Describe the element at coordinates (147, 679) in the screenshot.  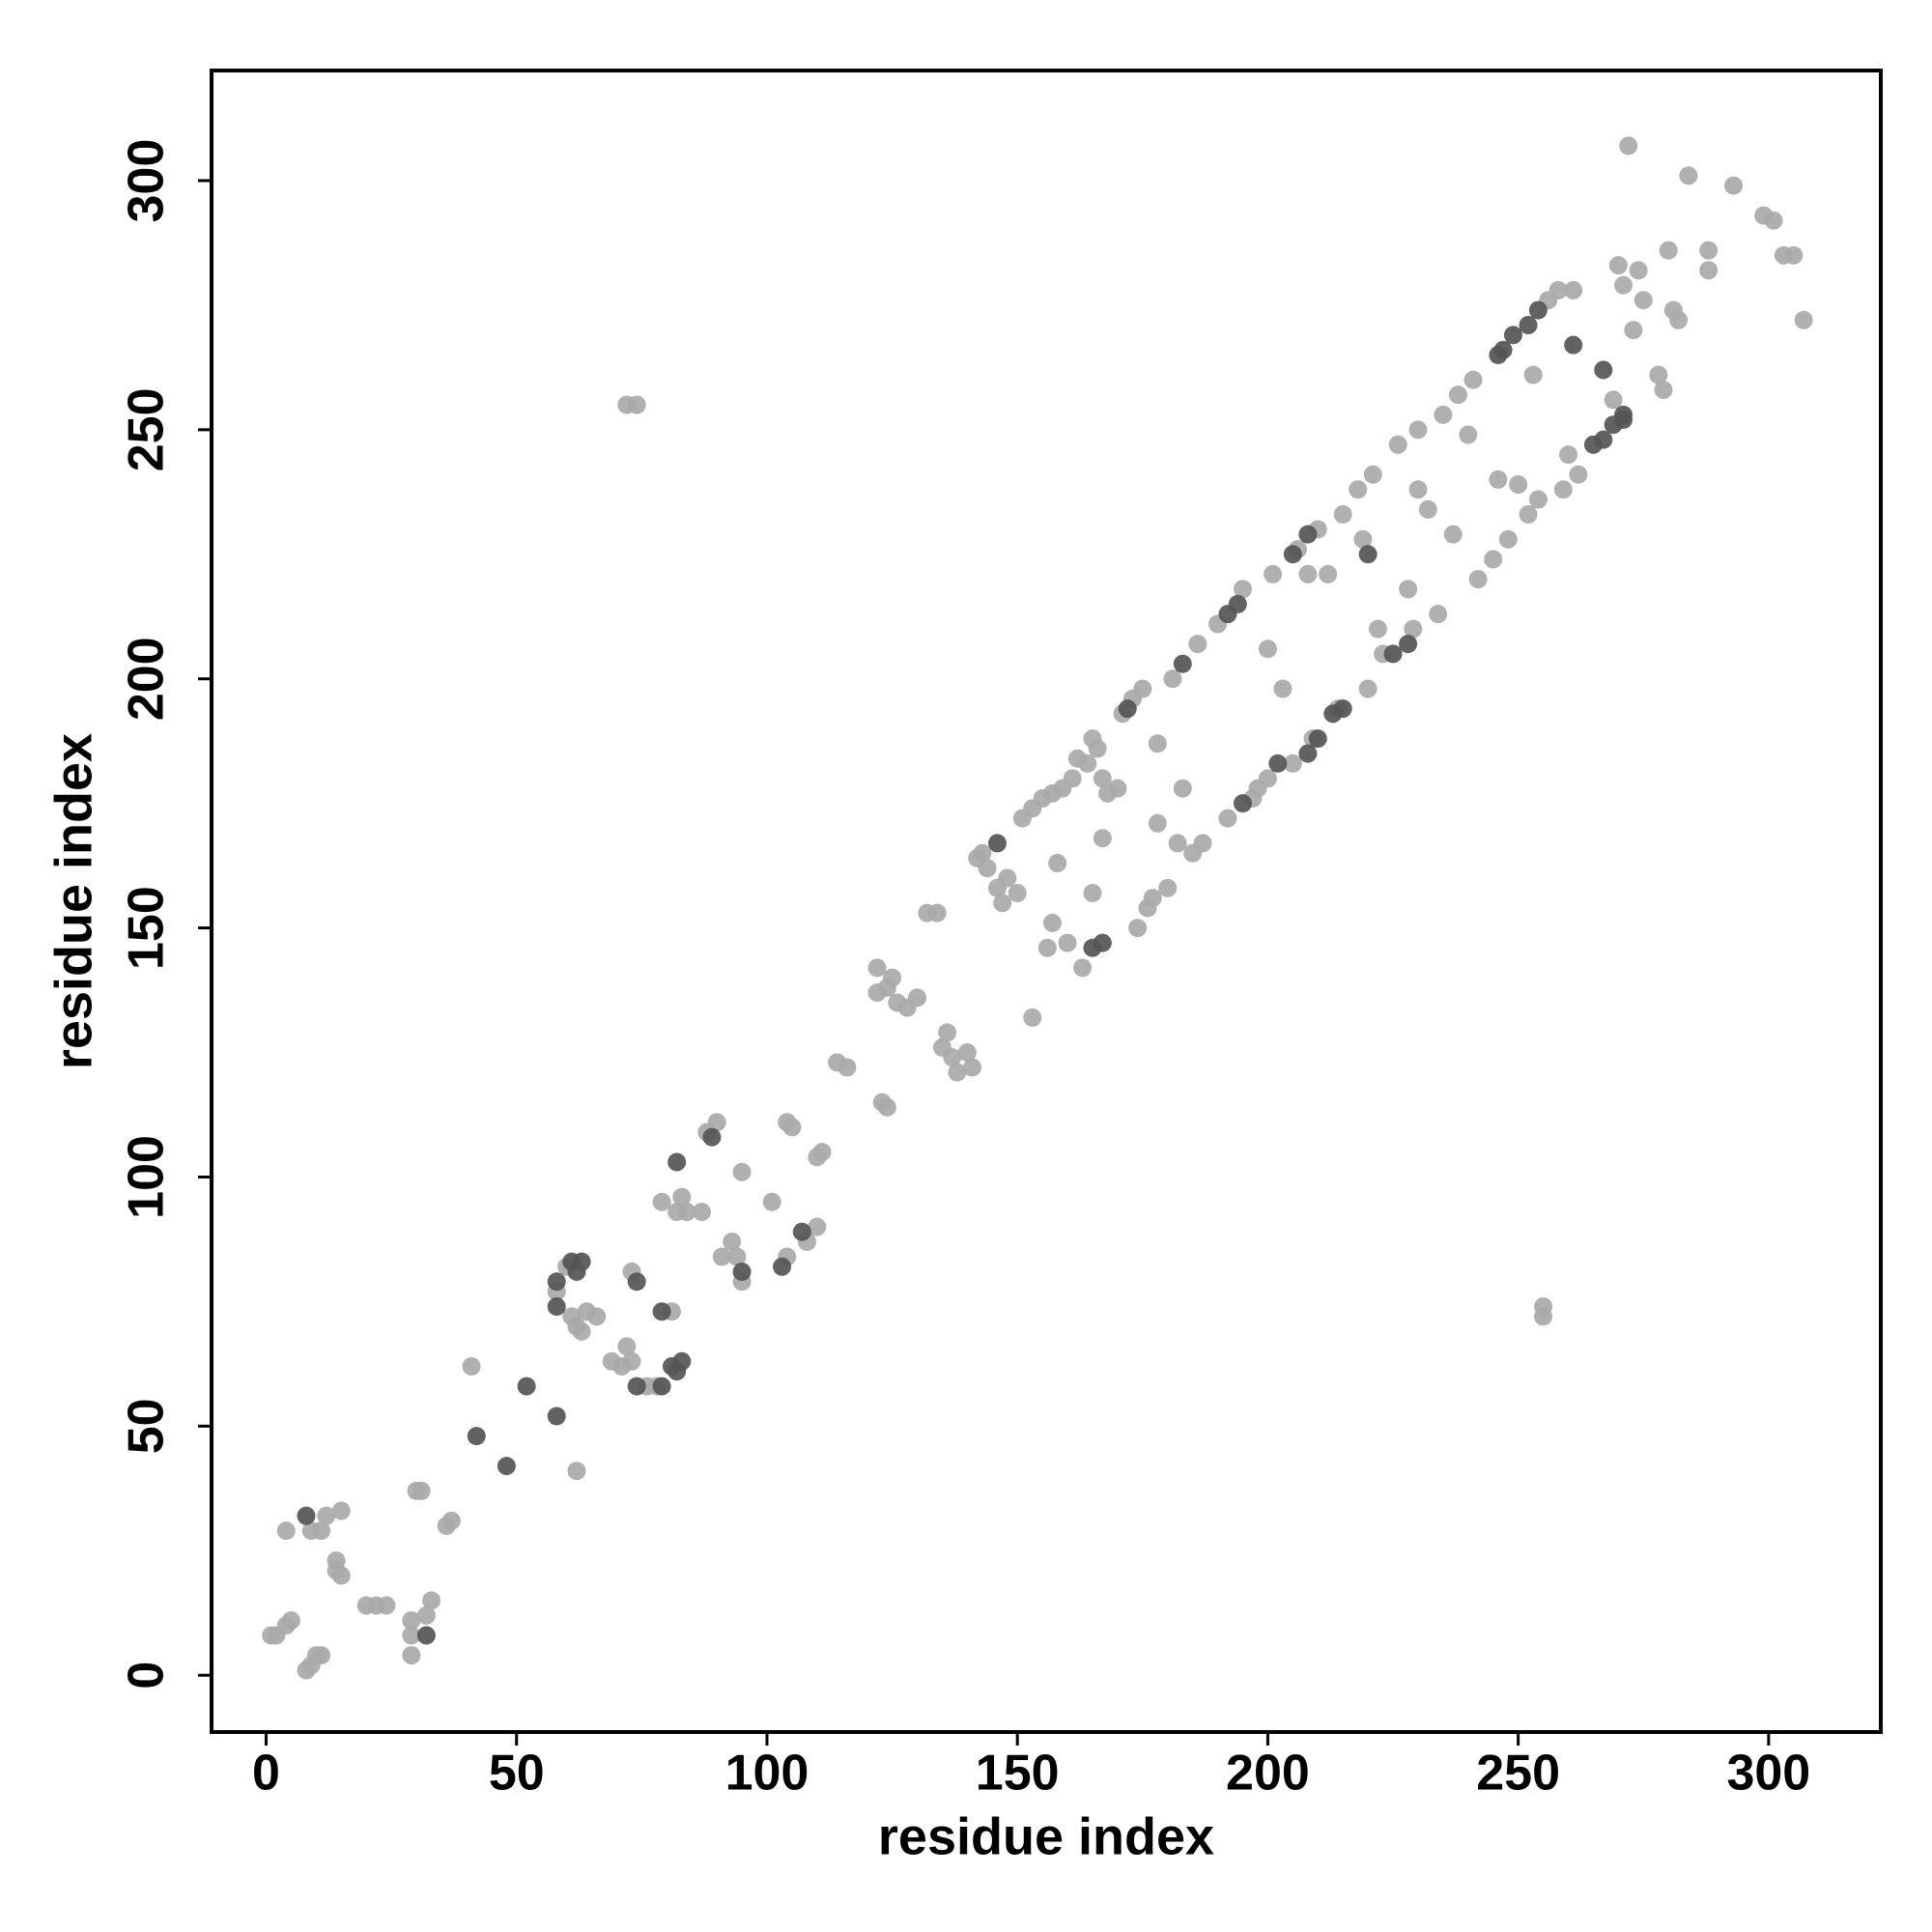
I see `y-tick-label: 200` at that location.